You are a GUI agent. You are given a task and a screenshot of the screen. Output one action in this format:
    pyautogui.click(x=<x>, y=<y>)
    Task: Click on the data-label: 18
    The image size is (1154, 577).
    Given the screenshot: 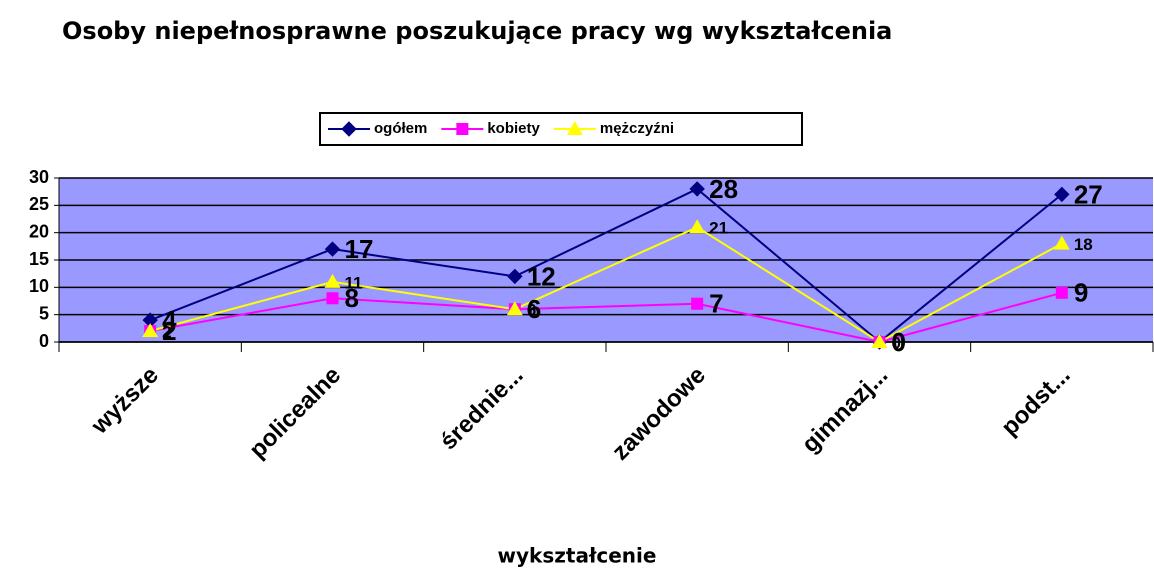 What is the action you would take?
    pyautogui.click(x=1083, y=244)
    